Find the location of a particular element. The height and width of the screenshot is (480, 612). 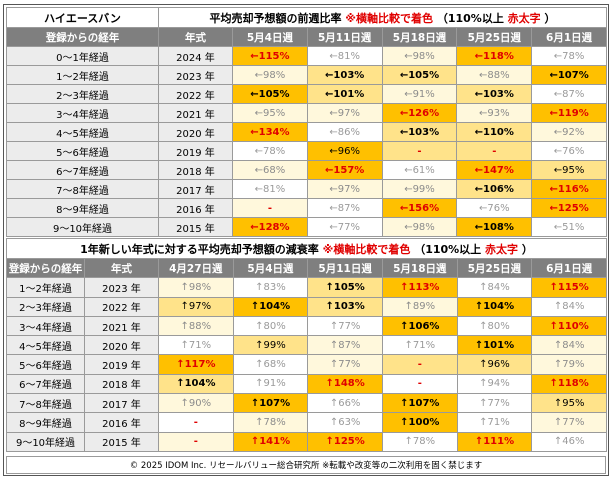

model-year: 2019 年 is located at coordinates (121, 364).